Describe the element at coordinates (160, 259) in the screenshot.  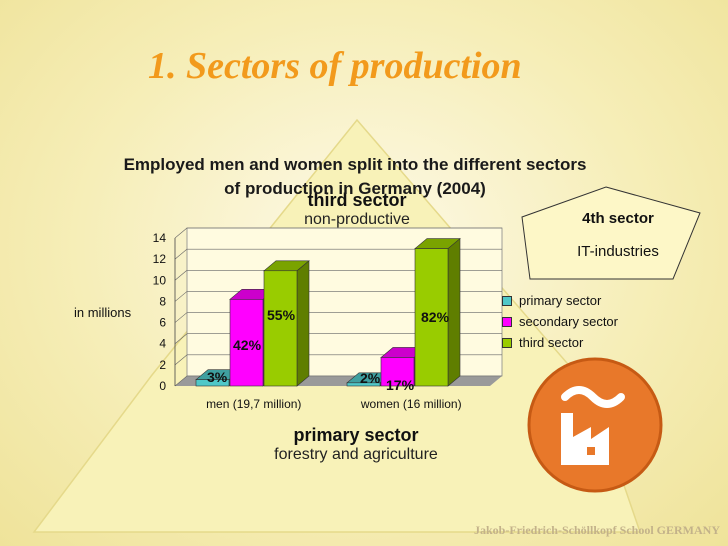
I see `y-tick-label: 12` at that location.